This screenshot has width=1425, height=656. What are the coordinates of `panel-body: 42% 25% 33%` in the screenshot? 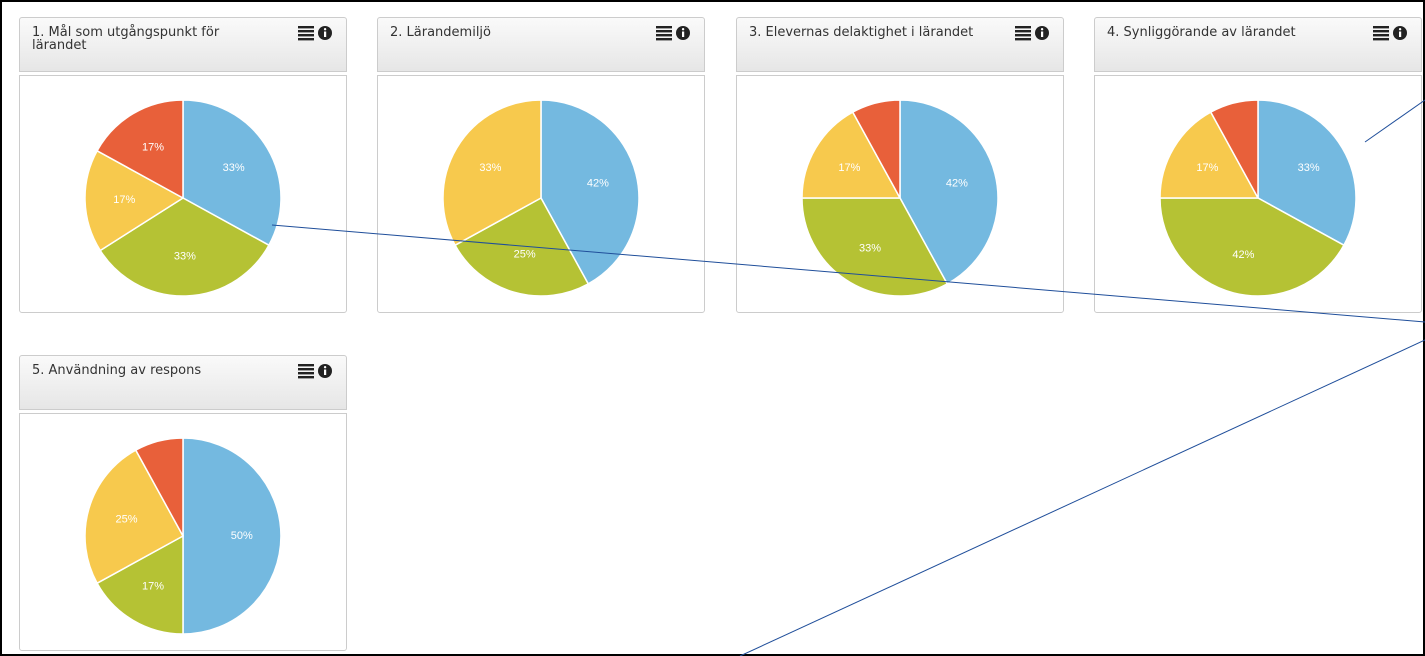 It's located at (541, 194).